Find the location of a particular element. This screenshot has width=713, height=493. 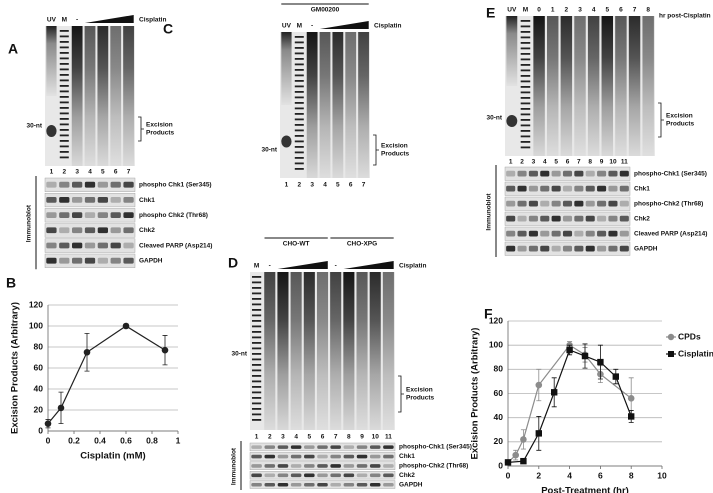

lane-number: 4 is located at coordinates (545, 162).